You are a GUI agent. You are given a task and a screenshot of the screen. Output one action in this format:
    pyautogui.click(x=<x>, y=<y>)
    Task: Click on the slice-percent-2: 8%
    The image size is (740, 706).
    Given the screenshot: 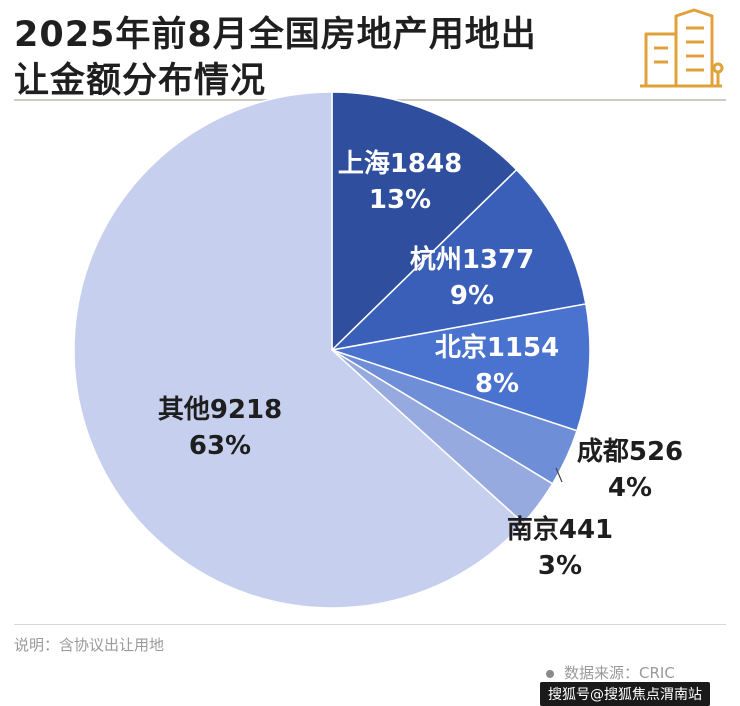 What is the action you would take?
    pyautogui.click(x=497, y=384)
    